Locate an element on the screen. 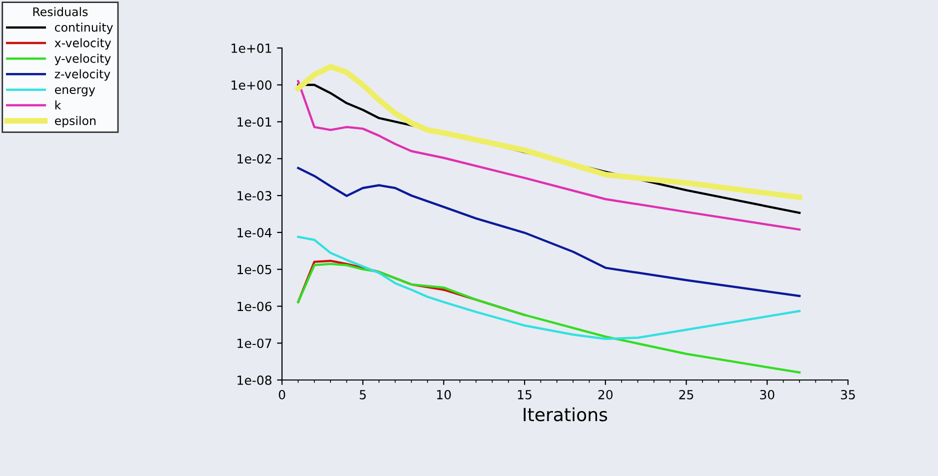 The height and width of the screenshot is (476, 938). x-tick-label: 15 is located at coordinates (525, 395).